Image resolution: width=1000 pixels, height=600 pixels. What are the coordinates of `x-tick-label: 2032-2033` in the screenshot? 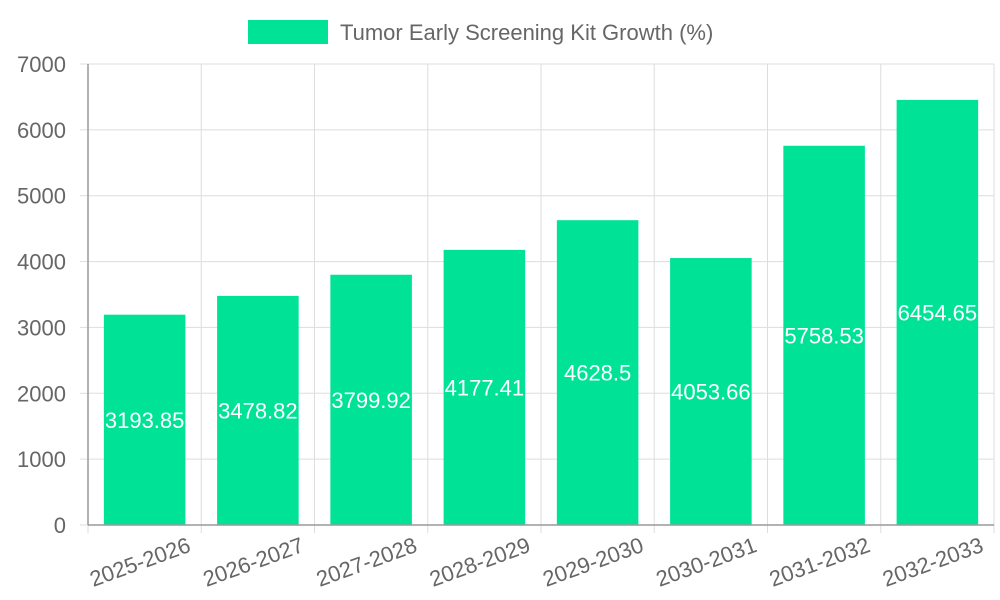 It's located at (932, 561).